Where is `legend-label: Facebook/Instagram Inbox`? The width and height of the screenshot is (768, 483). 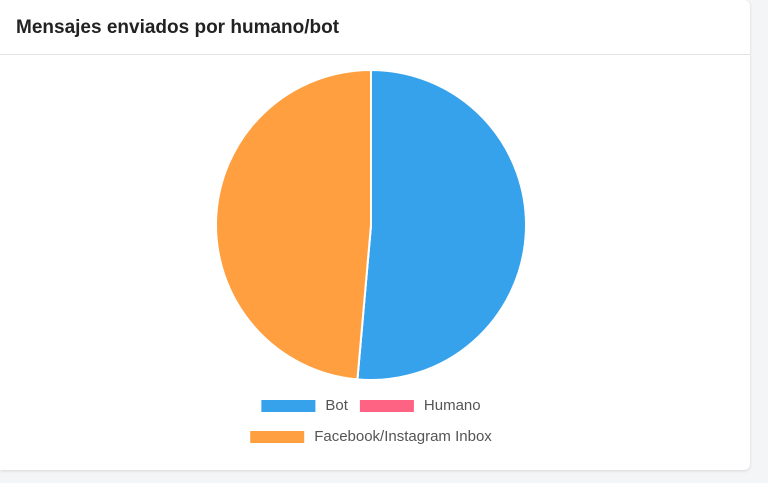 legend-label: Facebook/Instagram Inbox is located at coordinates (403, 436).